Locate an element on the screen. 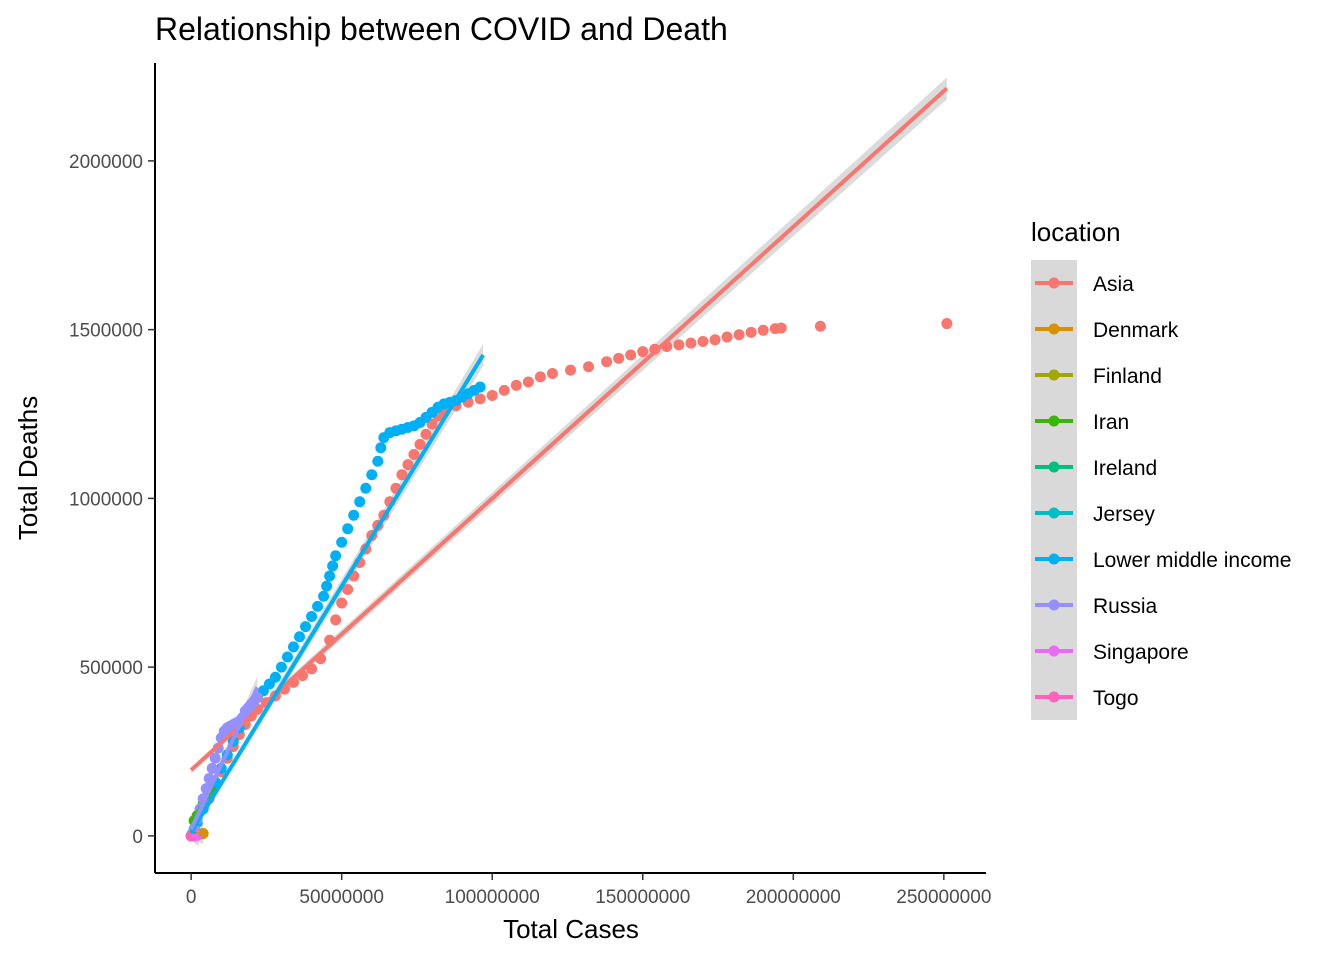 The height and width of the screenshot is (960, 1344). x-tick-label: 200000000 is located at coordinates (793, 897).